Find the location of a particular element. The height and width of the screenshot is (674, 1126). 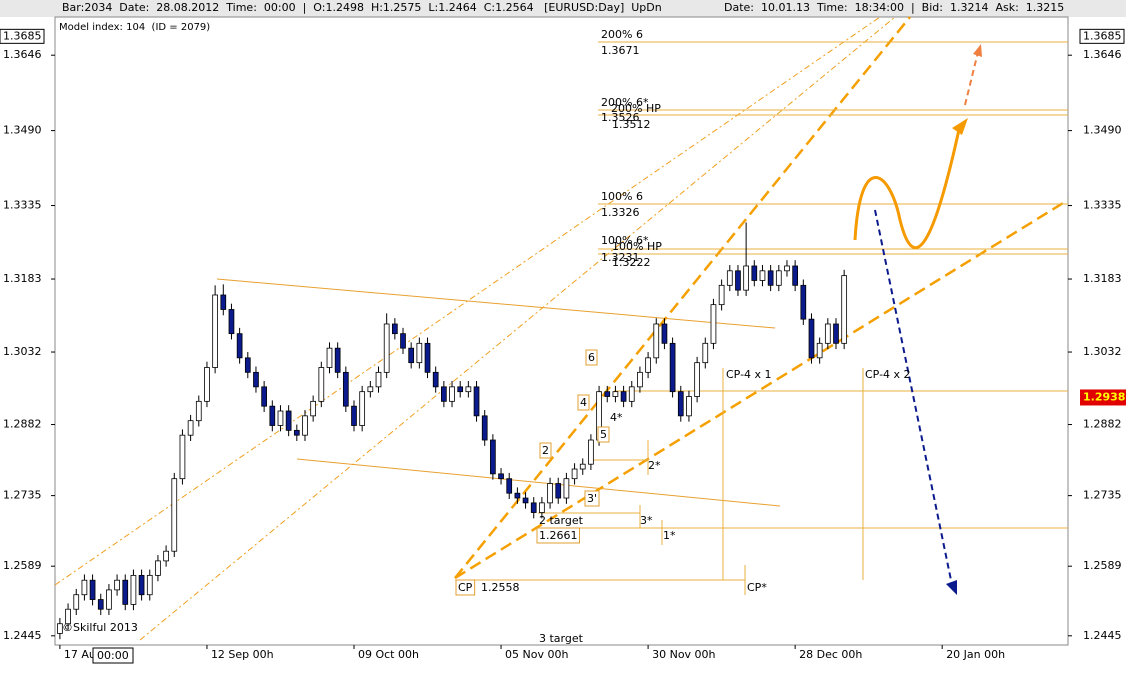

x-tick-label: 12 Sep 00h is located at coordinates (242, 654).